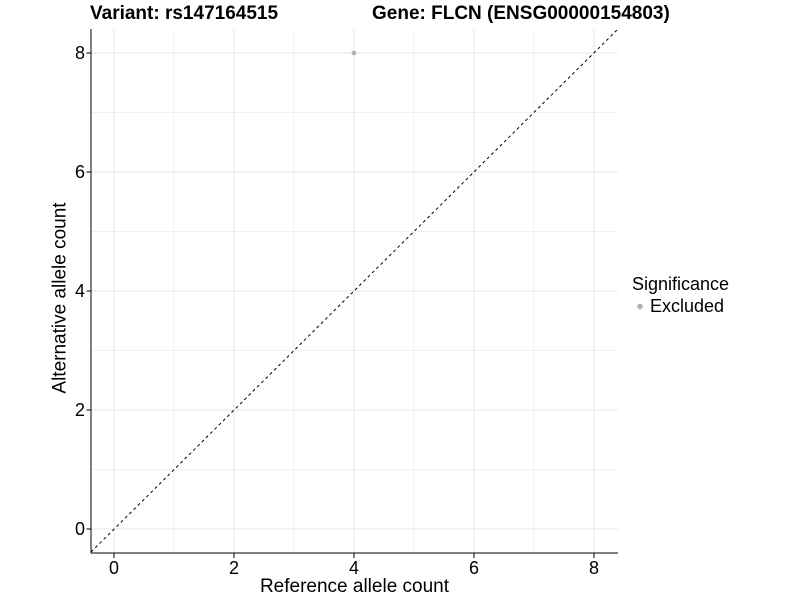  What do you see at coordinates (184, 13) in the screenshot?
I see `variant-title: Variant: rs147164515` at bounding box center [184, 13].